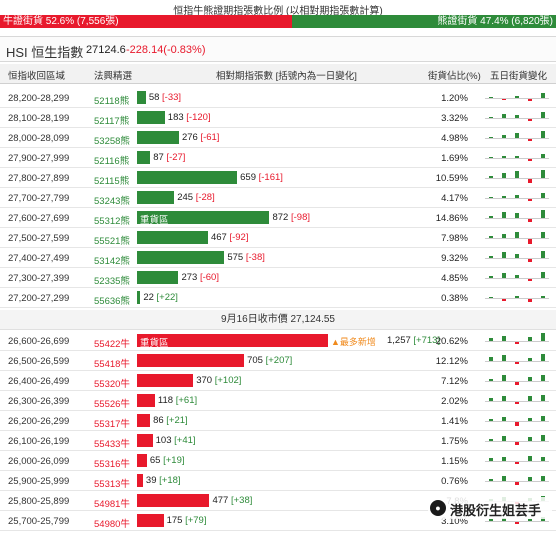 The height and width of the screenshot is (533, 556). I want to click on table-row: 28,200-28,299 52118熊 58 [-33] 1.20%, so click(278, 98).